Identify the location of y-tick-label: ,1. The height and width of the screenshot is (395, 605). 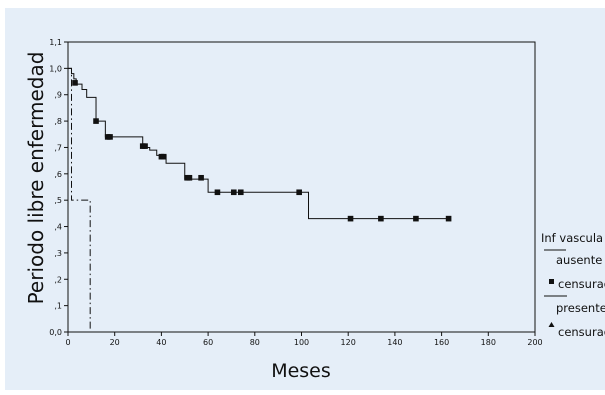
(58, 306).